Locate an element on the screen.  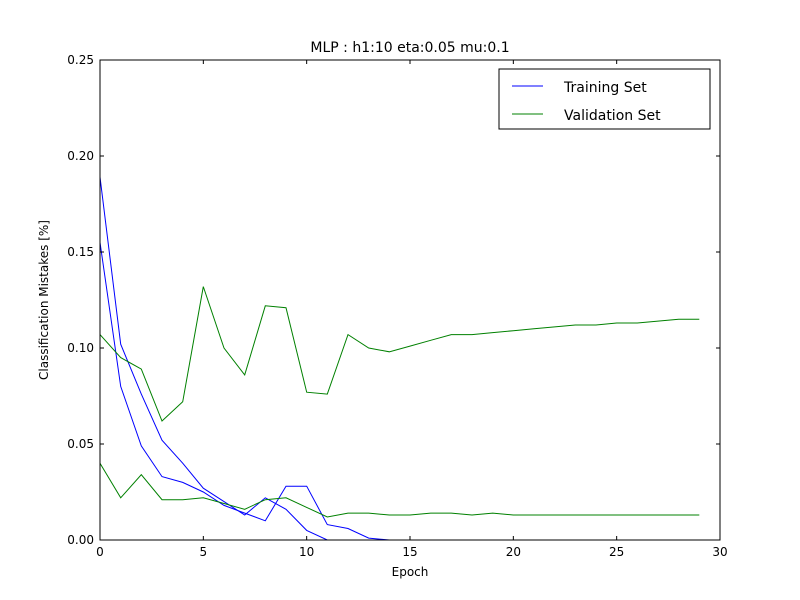
y-tick-label: 0.15 is located at coordinates (80, 252).